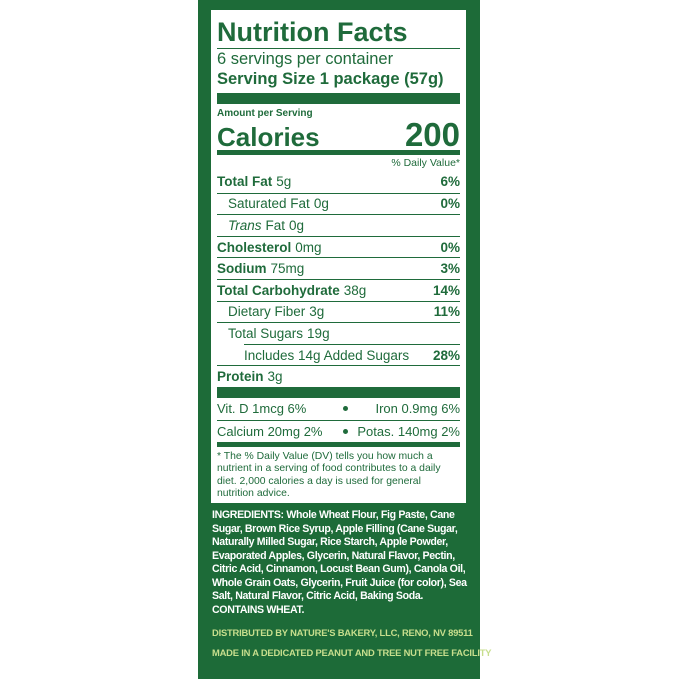 This screenshot has height=679, width=679. Describe the element at coordinates (446, 290) in the screenshot. I see `nutrient-dv: 14%` at that location.